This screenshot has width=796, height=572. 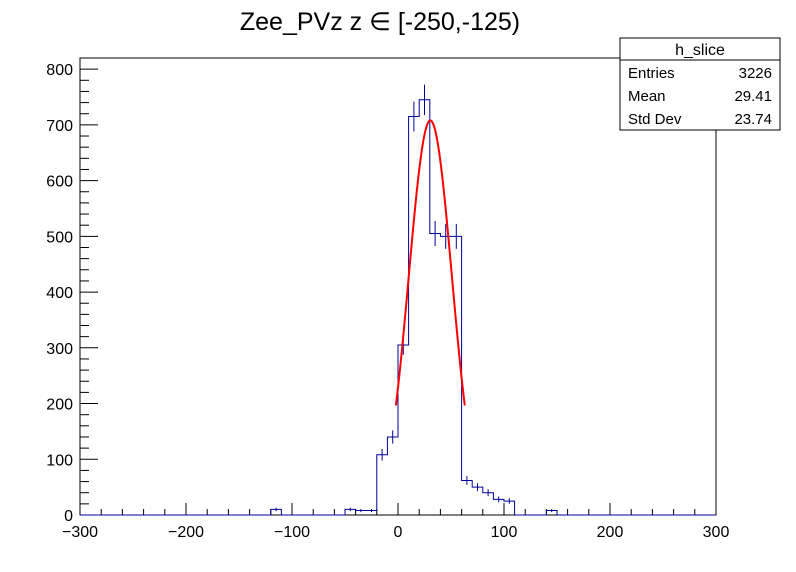 What do you see at coordinates (716, 532) in the screenshot?
I see `x-tick-label: 300` at bounding box center [716, 532].